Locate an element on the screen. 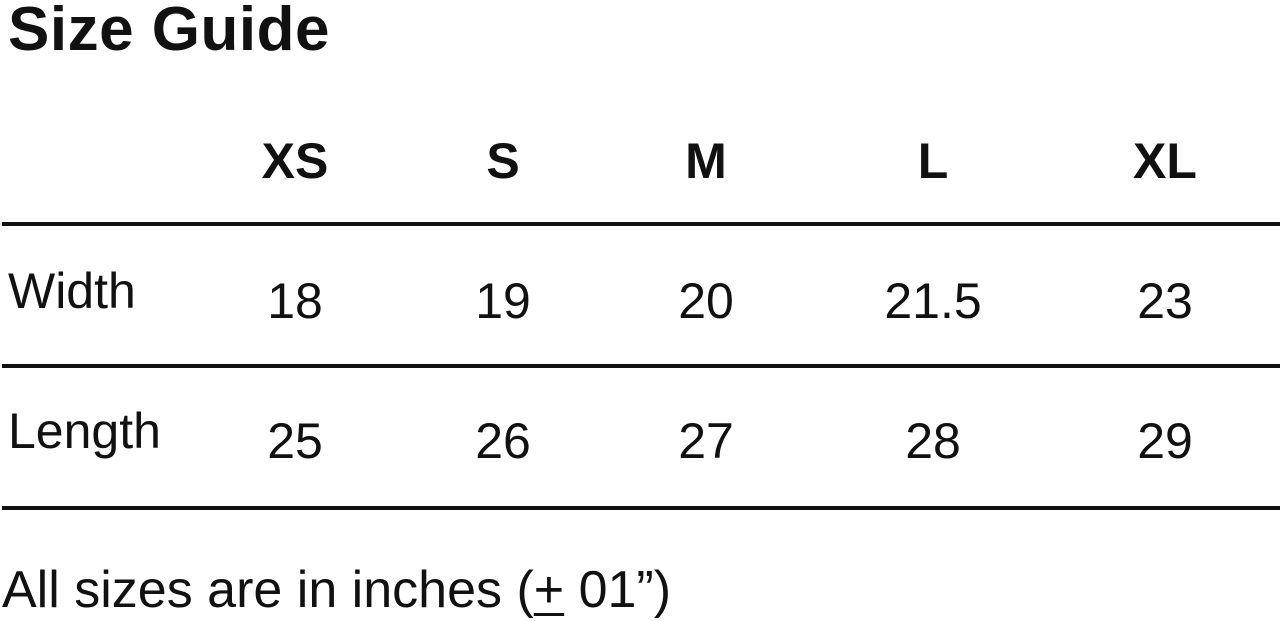 This screenshot has height=621, width=1280. table-cell: 18 is located at coordinates (295, 301).